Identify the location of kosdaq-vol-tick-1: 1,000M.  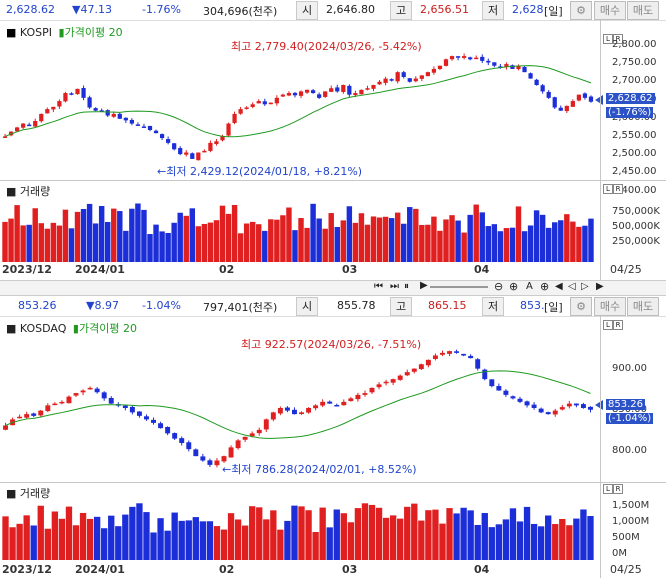
(631, 521).